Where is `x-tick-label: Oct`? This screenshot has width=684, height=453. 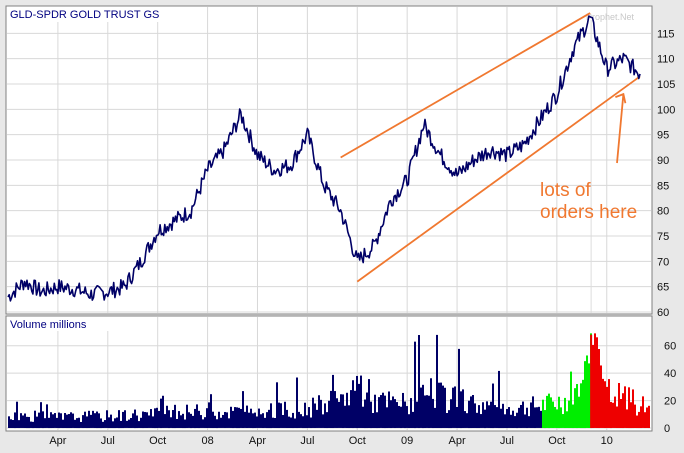 x-tick-label: Oct is located at coordinates (157, 441).